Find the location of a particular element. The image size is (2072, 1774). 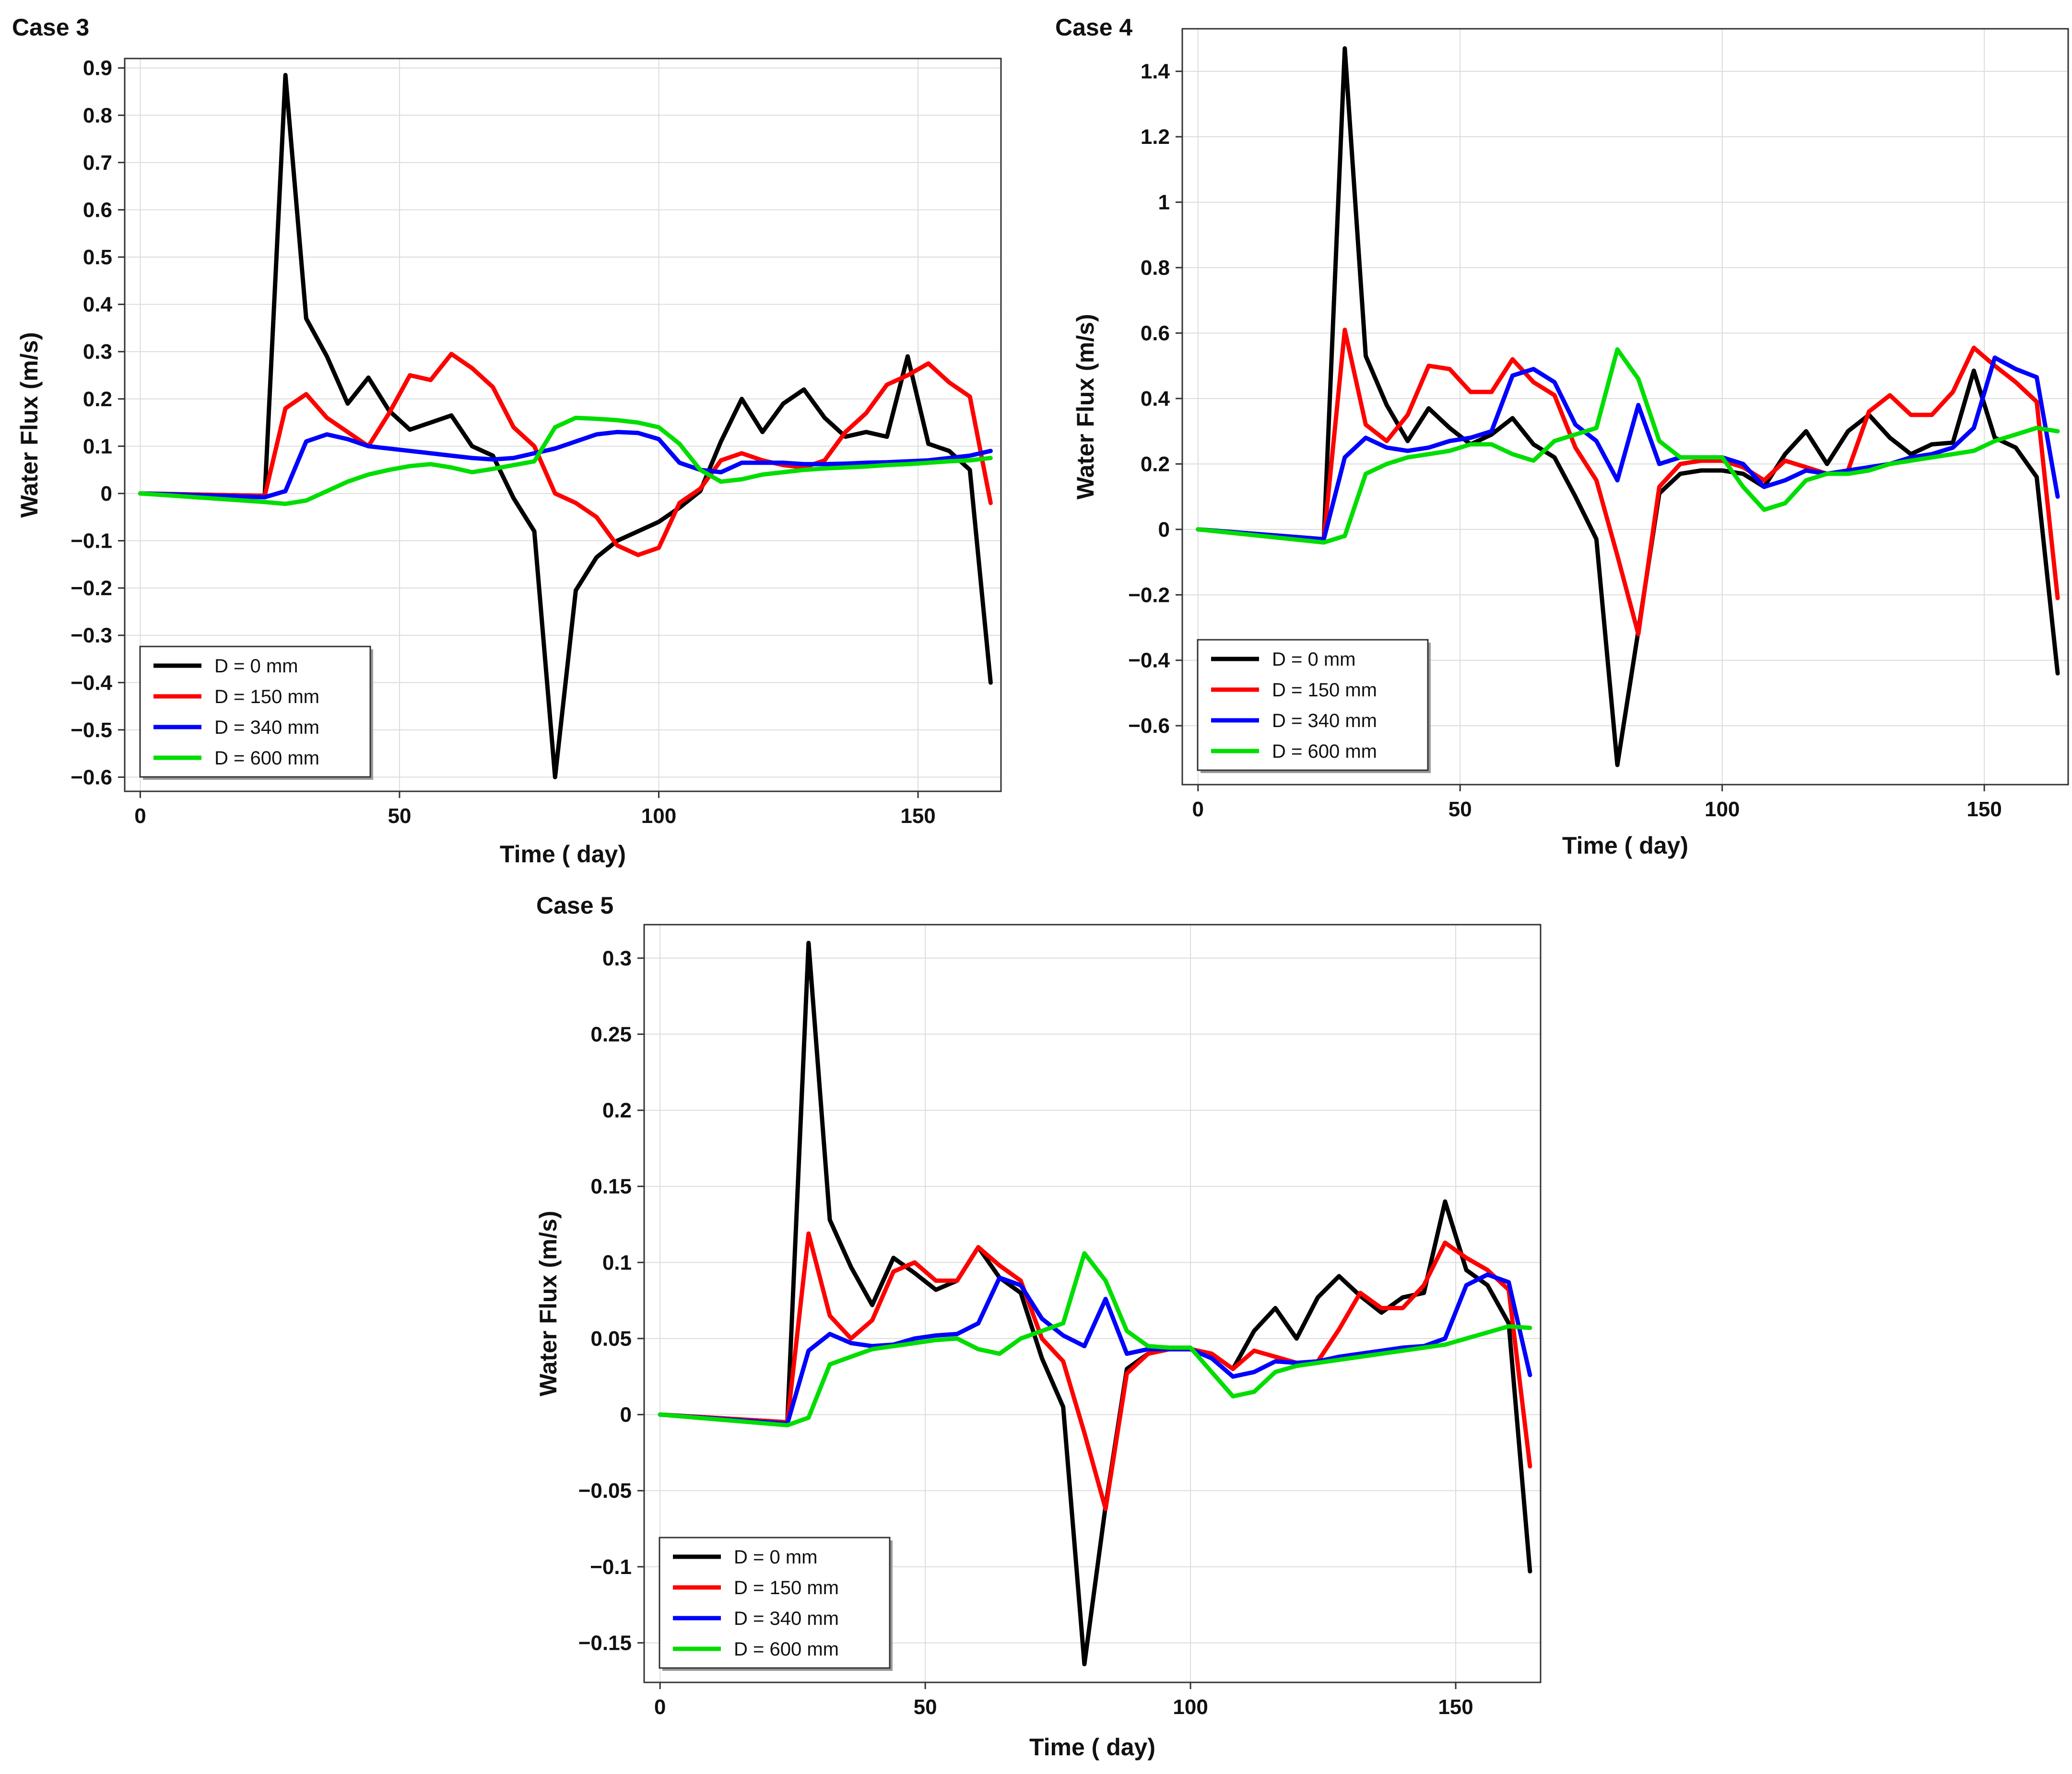

y-tick-label: −0.05 is located at coordinates (605, 1491).